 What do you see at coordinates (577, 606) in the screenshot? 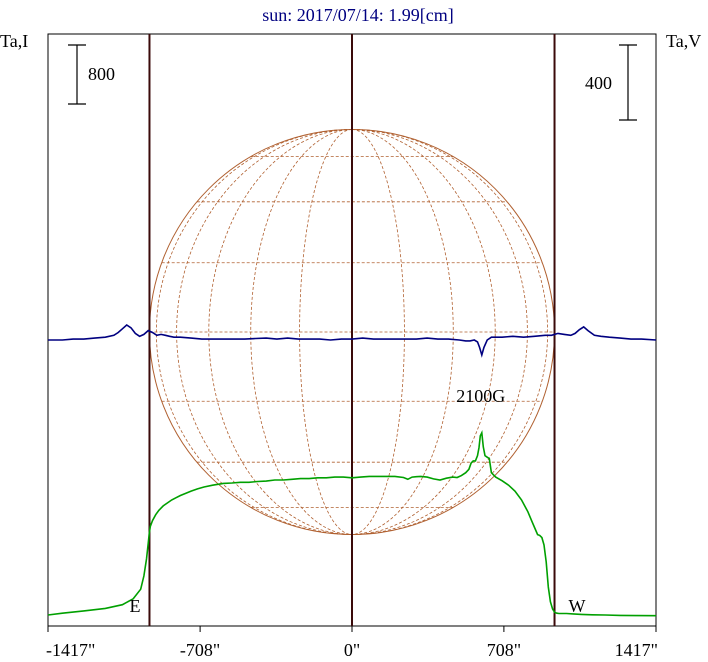
I see `limb-label-west: W` at bounding box center [577, 606].